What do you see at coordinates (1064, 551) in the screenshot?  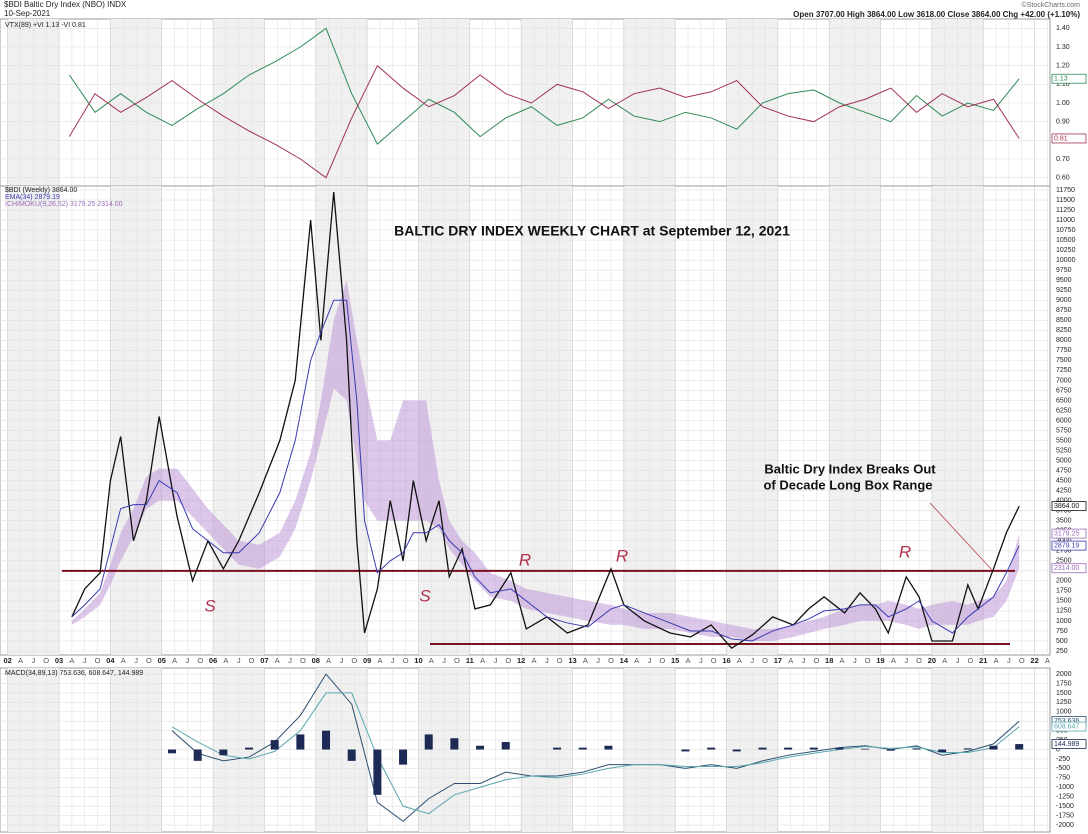 I see `y-tick-label: 2750` at bounding box center [1064, 551].